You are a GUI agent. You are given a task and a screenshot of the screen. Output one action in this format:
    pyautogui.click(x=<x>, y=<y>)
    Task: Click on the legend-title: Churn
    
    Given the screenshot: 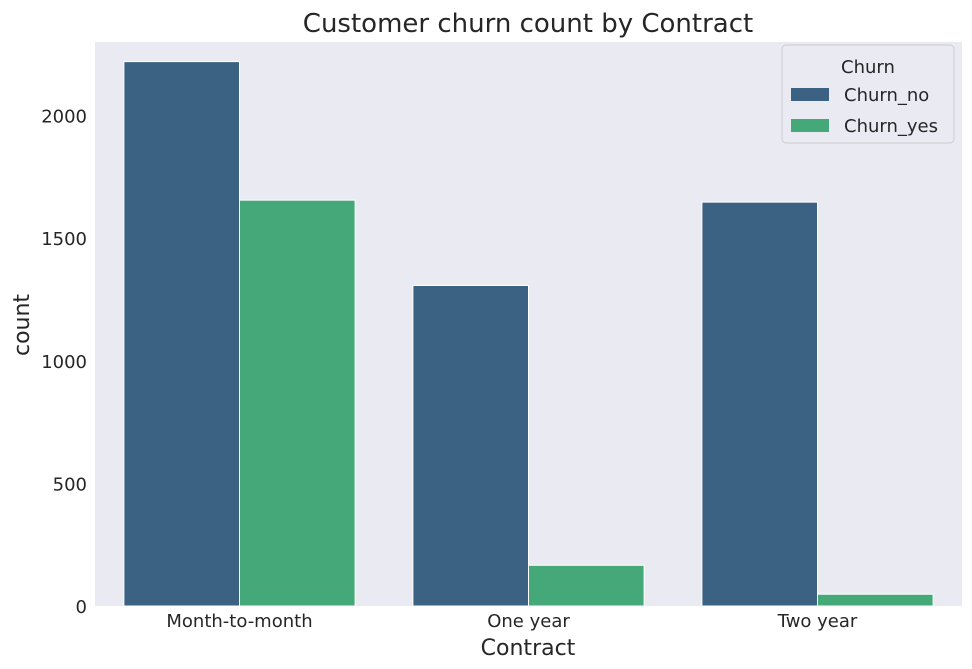 What is the action you would take?
    pyautogui.click(x=868, y=67)
    